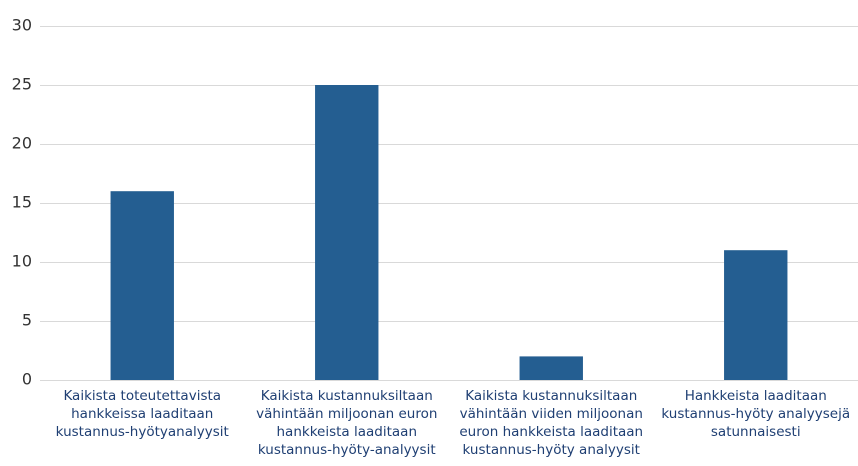  Describe the element at coordinates (22, 143) in the screenshot. I see `y-tick-label: 20` at that location.